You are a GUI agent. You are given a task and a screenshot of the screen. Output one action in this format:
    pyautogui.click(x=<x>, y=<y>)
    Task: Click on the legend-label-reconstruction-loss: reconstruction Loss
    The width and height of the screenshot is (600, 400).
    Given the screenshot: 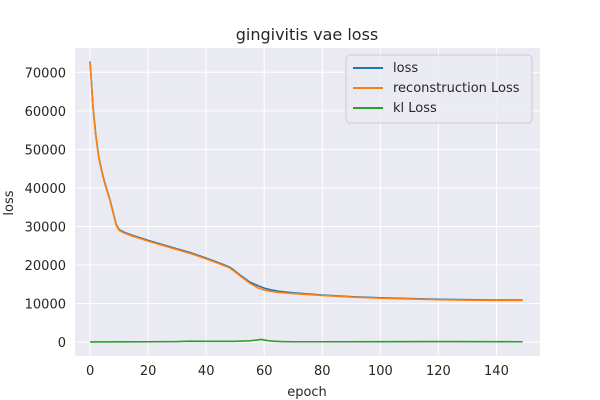 What is the action you would take?
    pyautogui.click(x=456, y=88)
    